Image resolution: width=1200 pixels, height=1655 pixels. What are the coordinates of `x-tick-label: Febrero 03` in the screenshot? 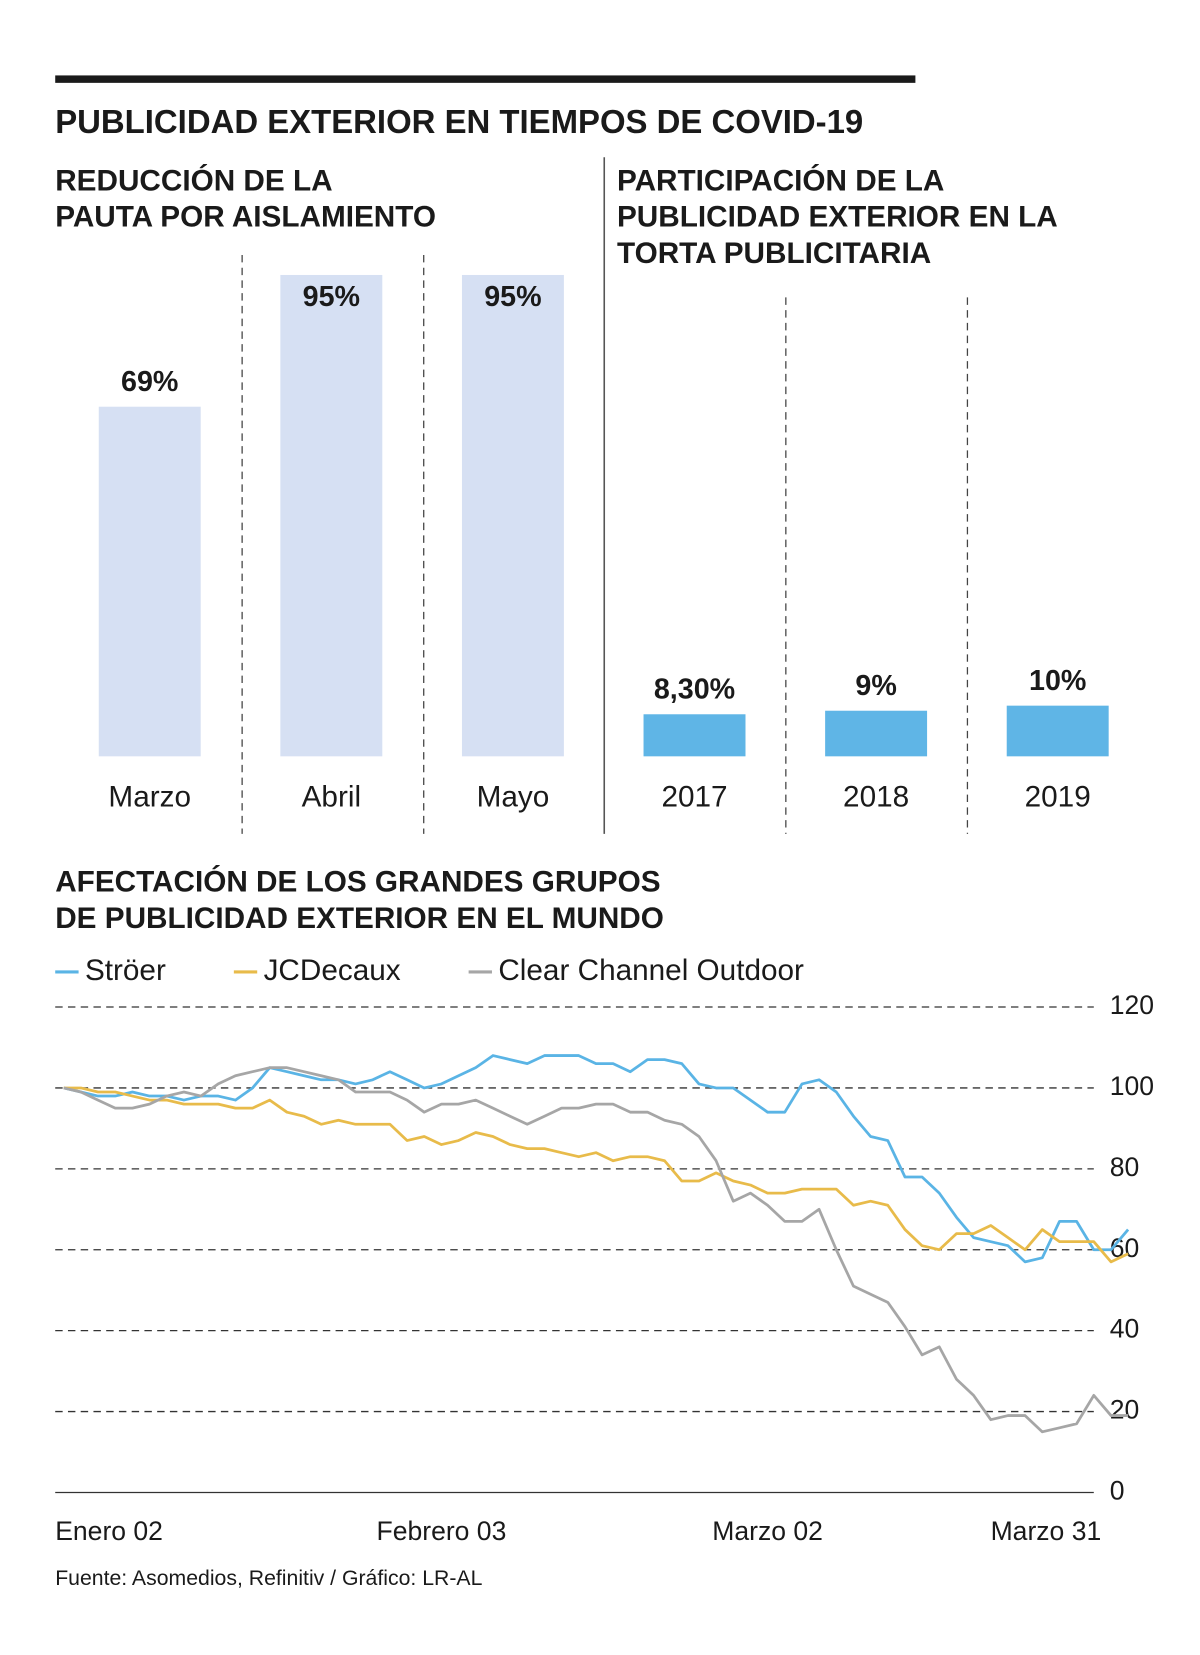 It's located at (441, 1531).